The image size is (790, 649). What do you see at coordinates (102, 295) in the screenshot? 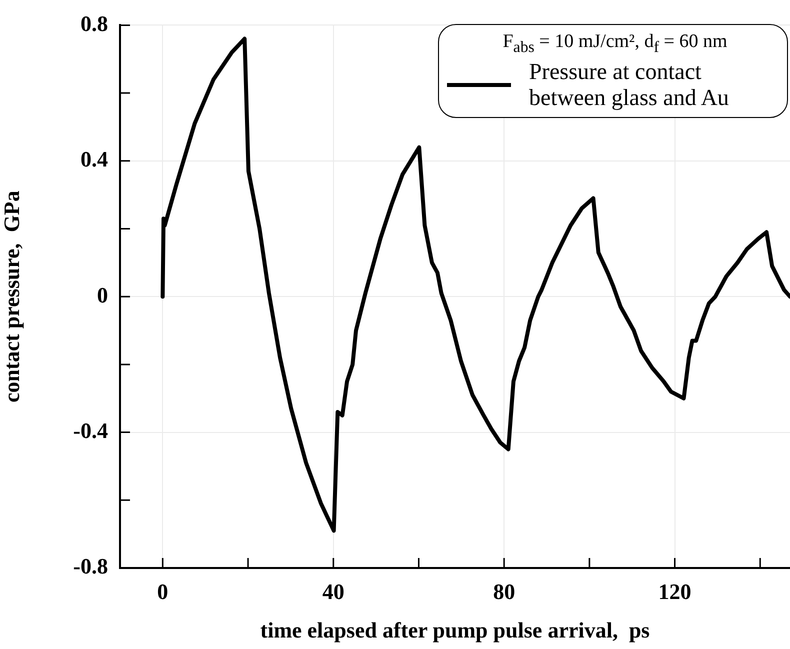
I see `y-tick-label: 0` at bounding box center [102, 295].